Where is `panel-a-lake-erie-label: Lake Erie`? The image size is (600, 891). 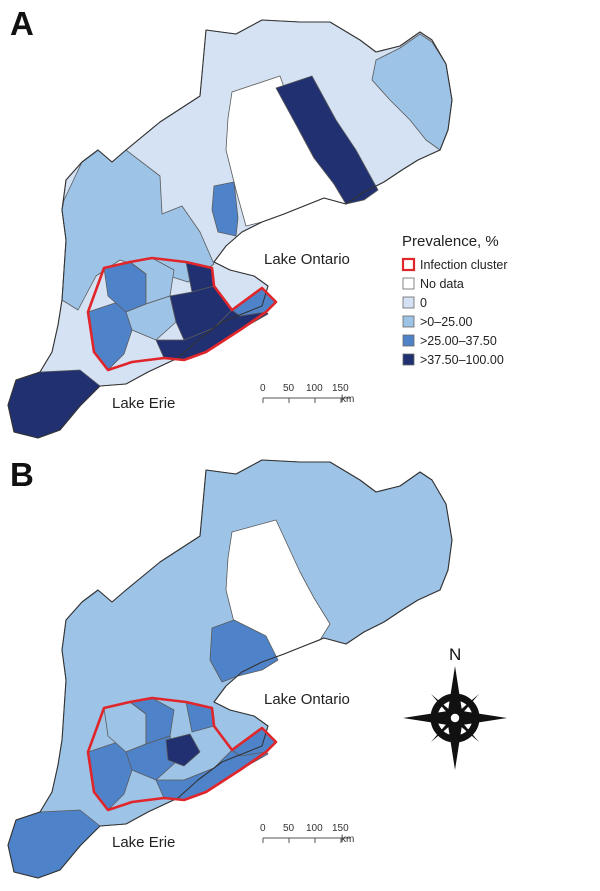
panel-a-lake-erie-label: Lake Erie is located at coordinates (143, 403).